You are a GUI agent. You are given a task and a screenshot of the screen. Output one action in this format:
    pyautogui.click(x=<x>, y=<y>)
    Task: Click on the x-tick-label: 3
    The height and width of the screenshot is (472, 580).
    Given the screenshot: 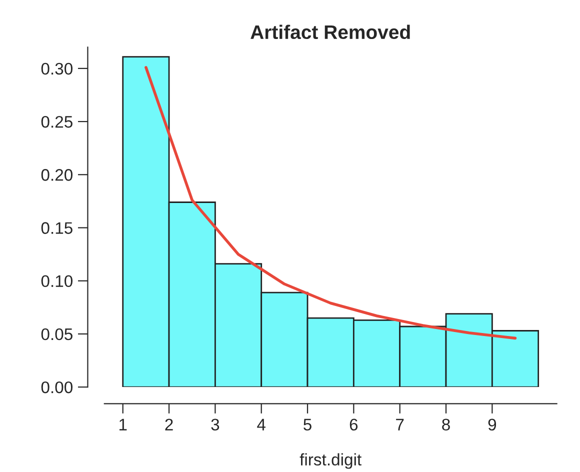 What is the action you would take?
    pyautogui.click(x=215, y=424)
    